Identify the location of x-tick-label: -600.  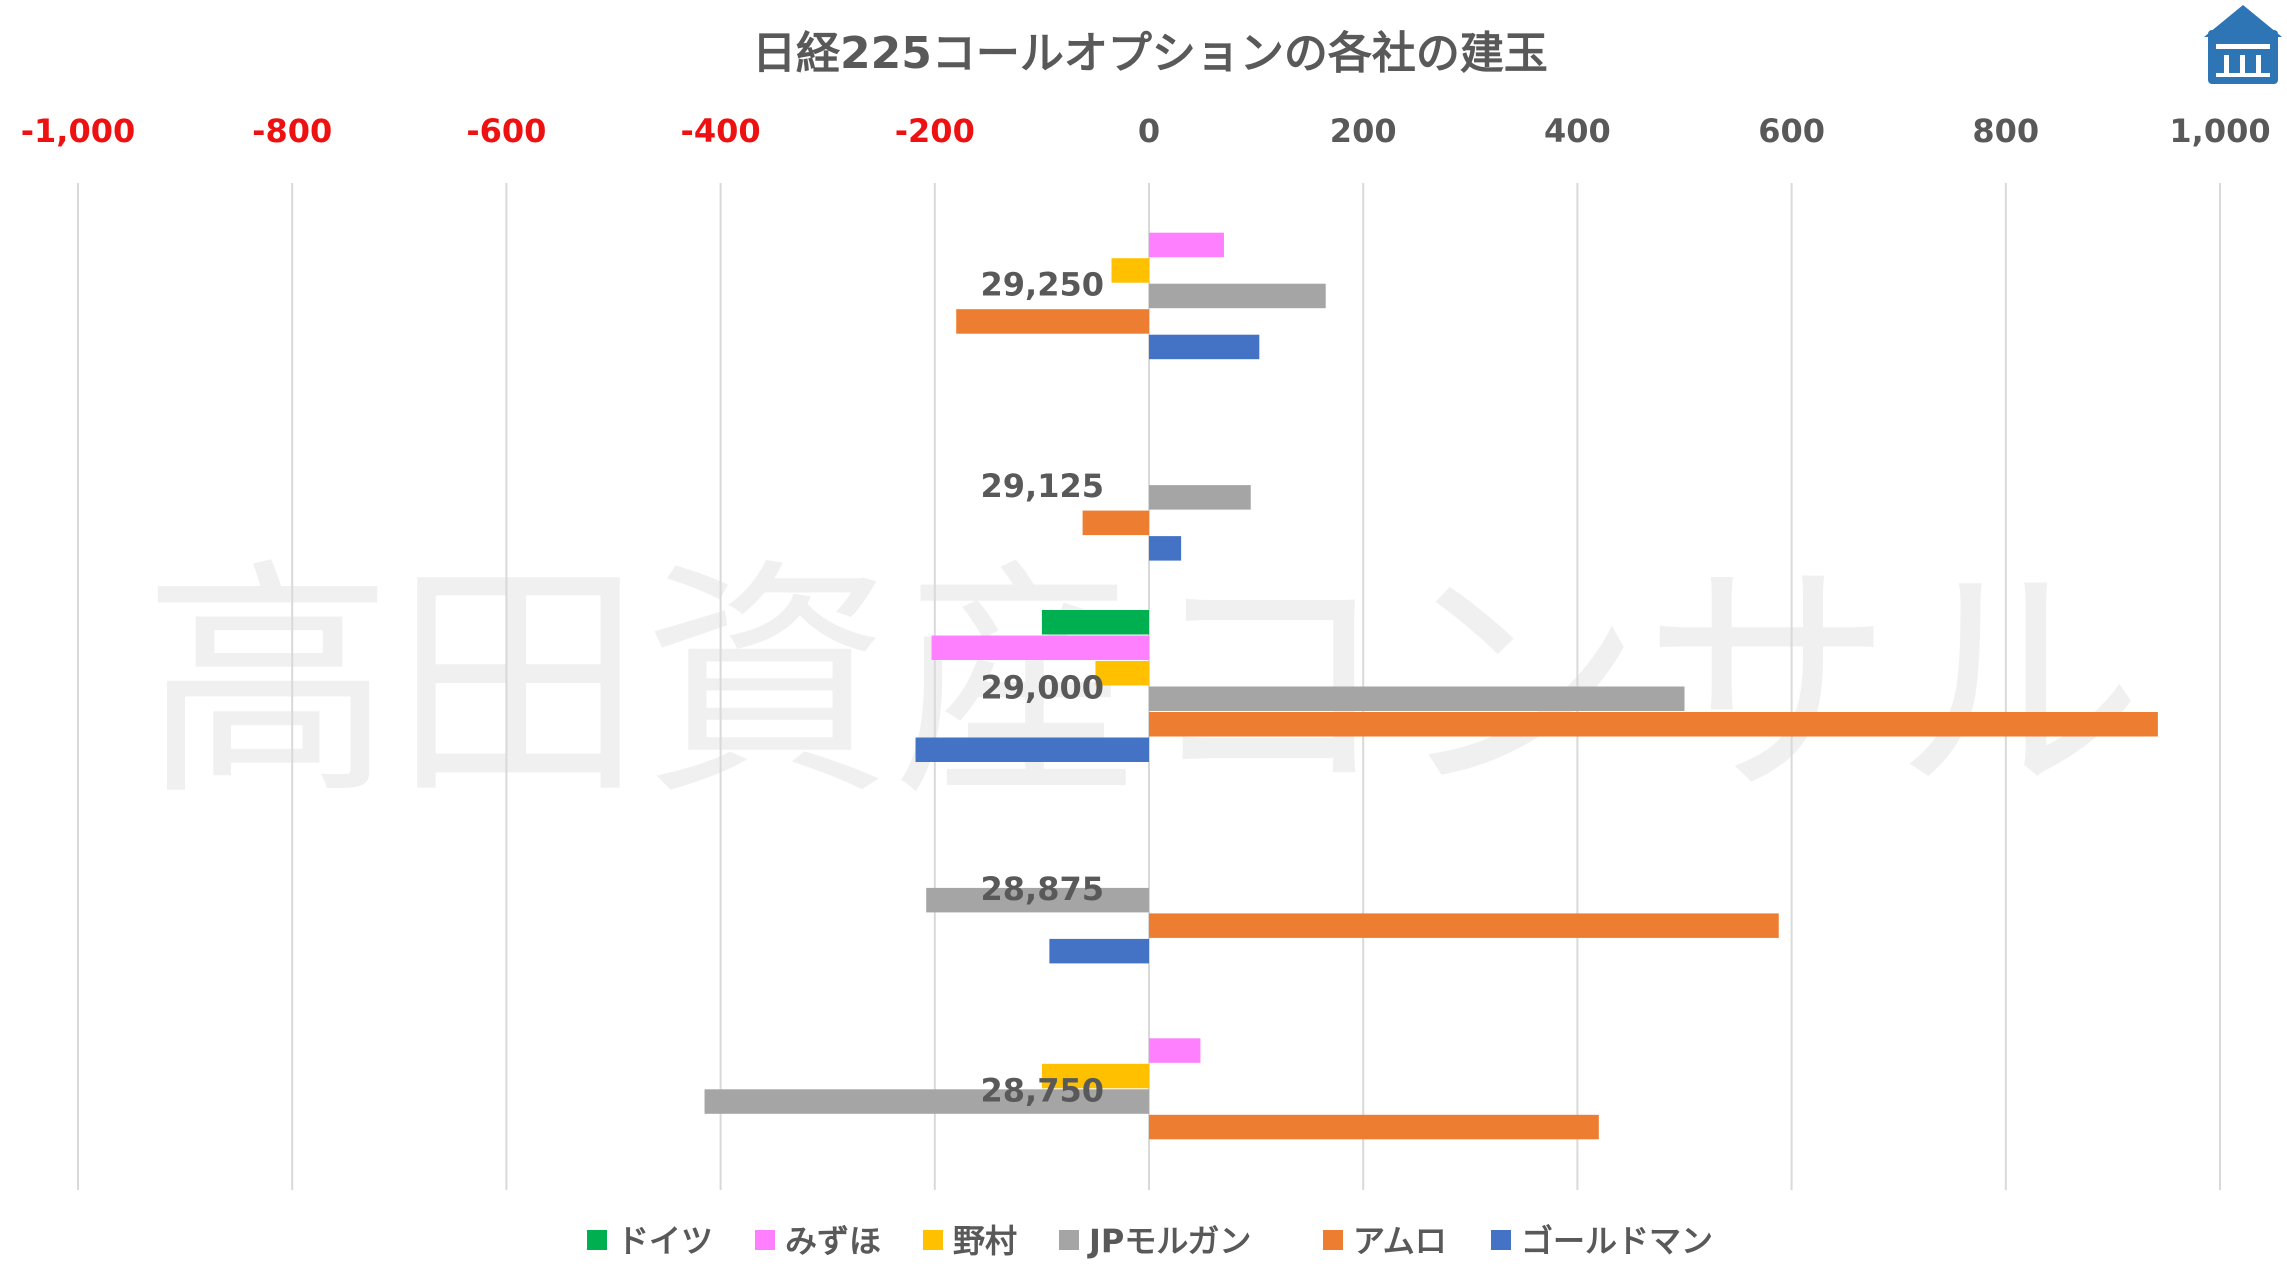
(506, 131).